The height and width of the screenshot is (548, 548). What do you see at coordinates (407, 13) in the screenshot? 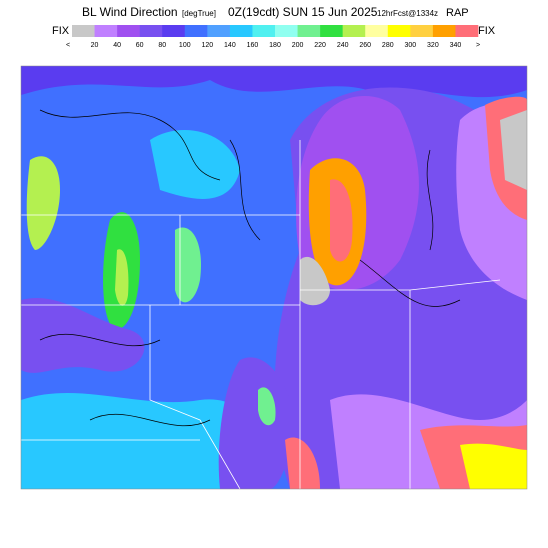
I see `title-forecast: 12hrFcst@1334z` at bounding box center [407, 13].